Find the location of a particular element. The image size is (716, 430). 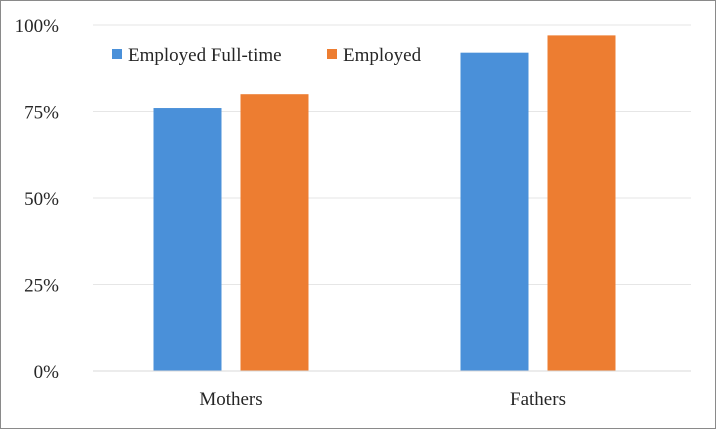

y-tick-label: 50% is located at coordinates (41, 199).